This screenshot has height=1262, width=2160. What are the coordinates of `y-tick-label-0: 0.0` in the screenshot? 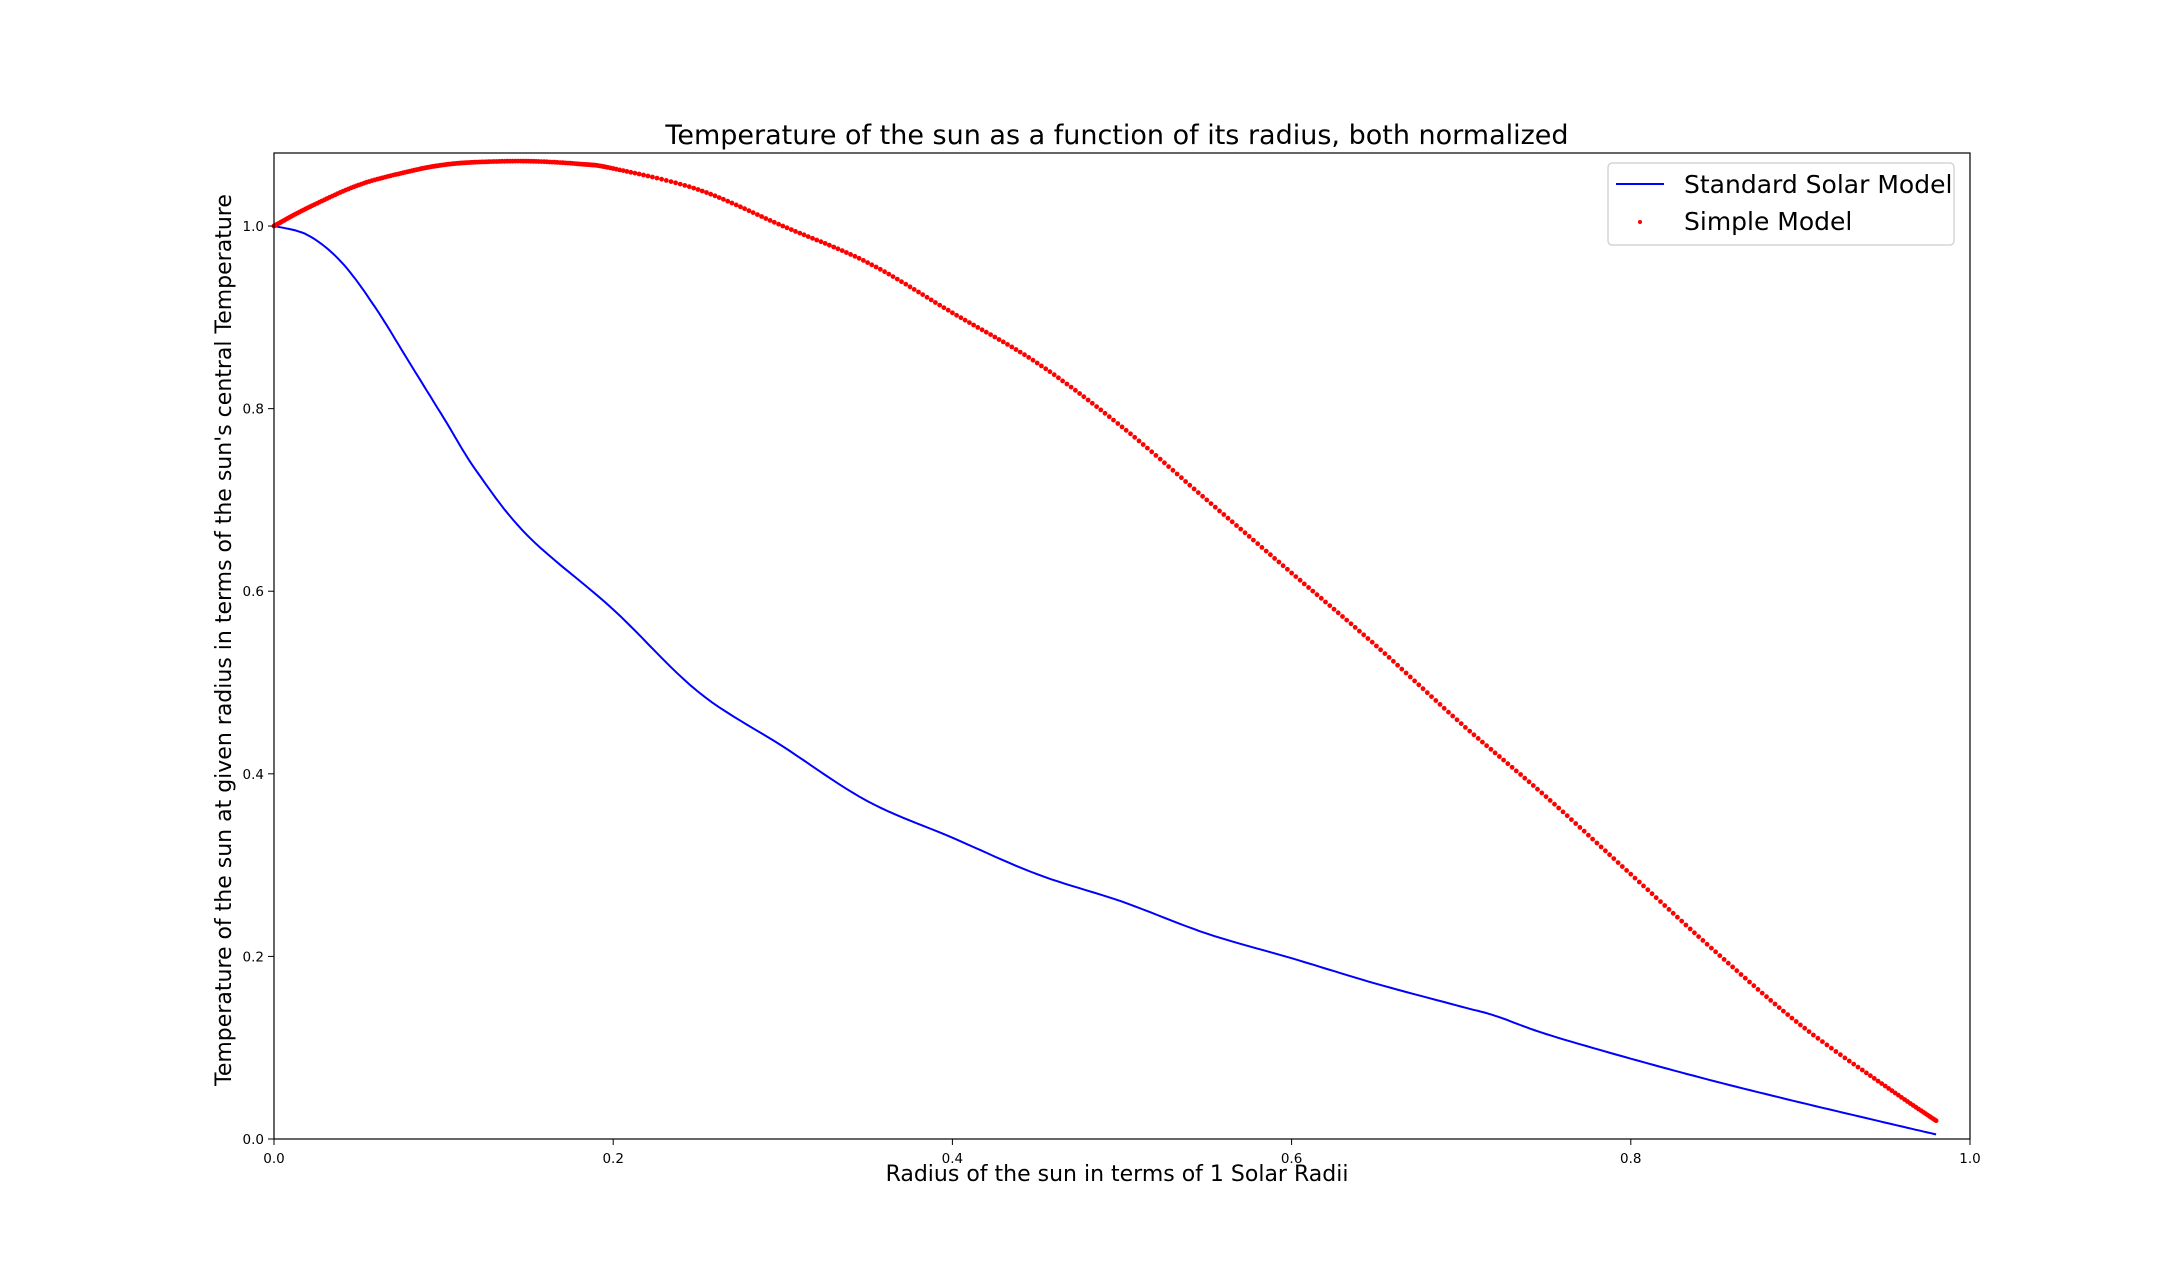 It's located at (253, 1140).